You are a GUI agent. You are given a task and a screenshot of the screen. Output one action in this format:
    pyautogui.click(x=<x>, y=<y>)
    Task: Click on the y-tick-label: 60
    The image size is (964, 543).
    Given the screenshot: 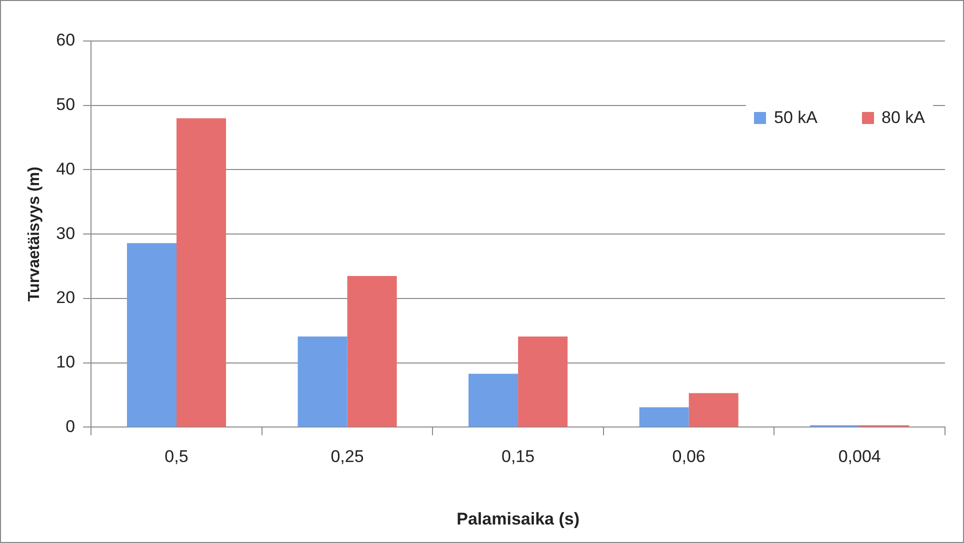 What is the action you would take?
    pyautogui.click(x=66, y=40)
    